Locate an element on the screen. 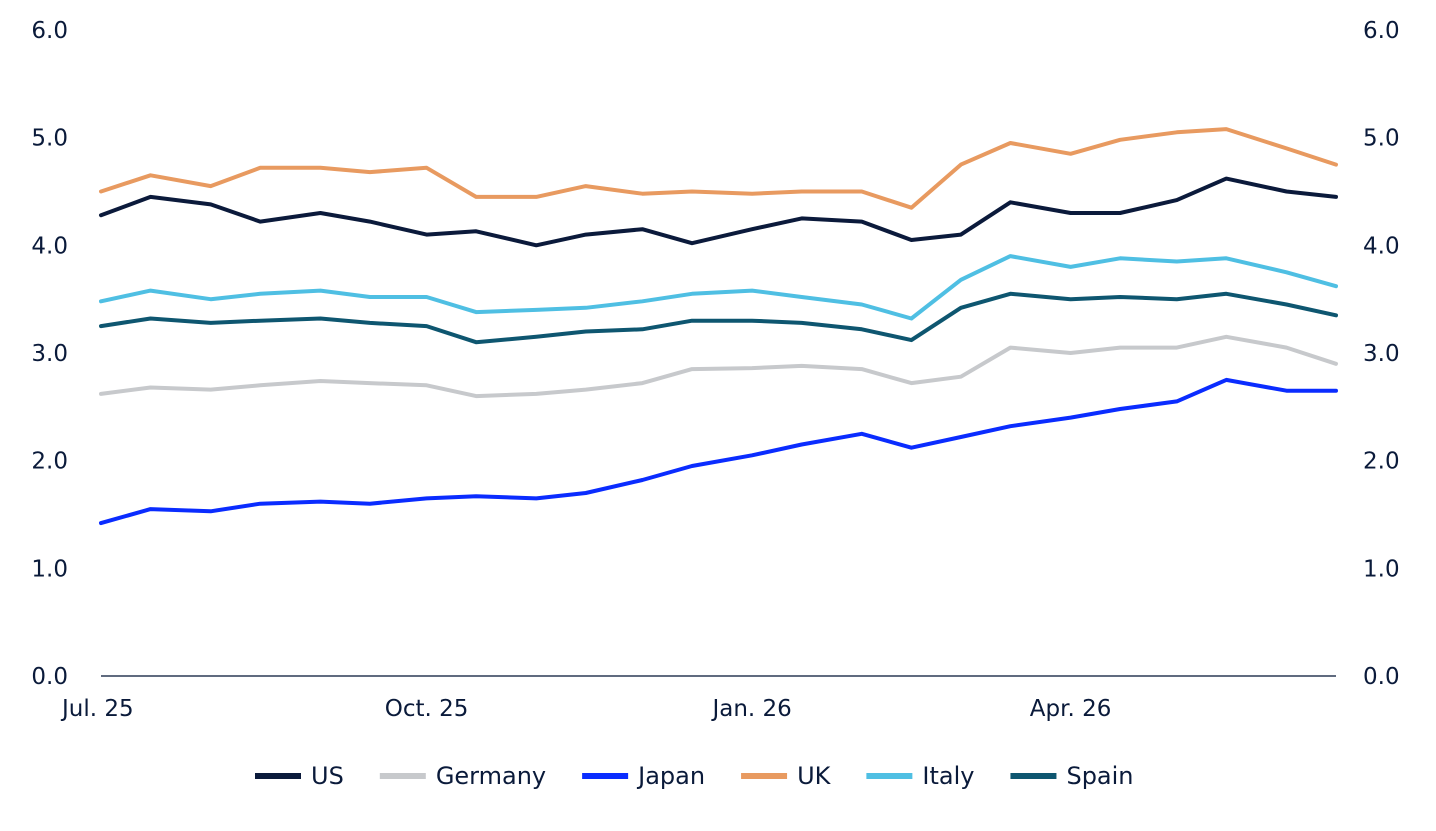 The height and width of the screenshot is (831, 1436). x-tick-label: Apr. 26 is located at coordinates (1071, 709).